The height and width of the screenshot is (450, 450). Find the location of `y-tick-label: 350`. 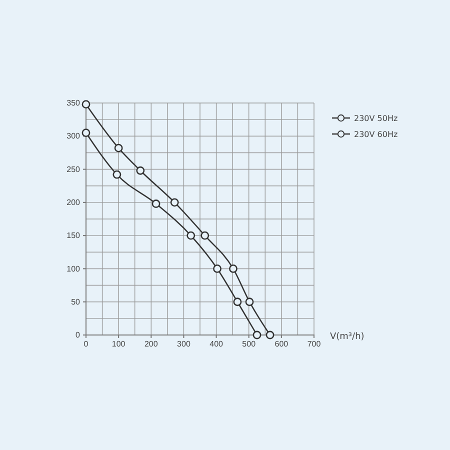

y-tick-label: 350 is located at coordinates (73, 103).